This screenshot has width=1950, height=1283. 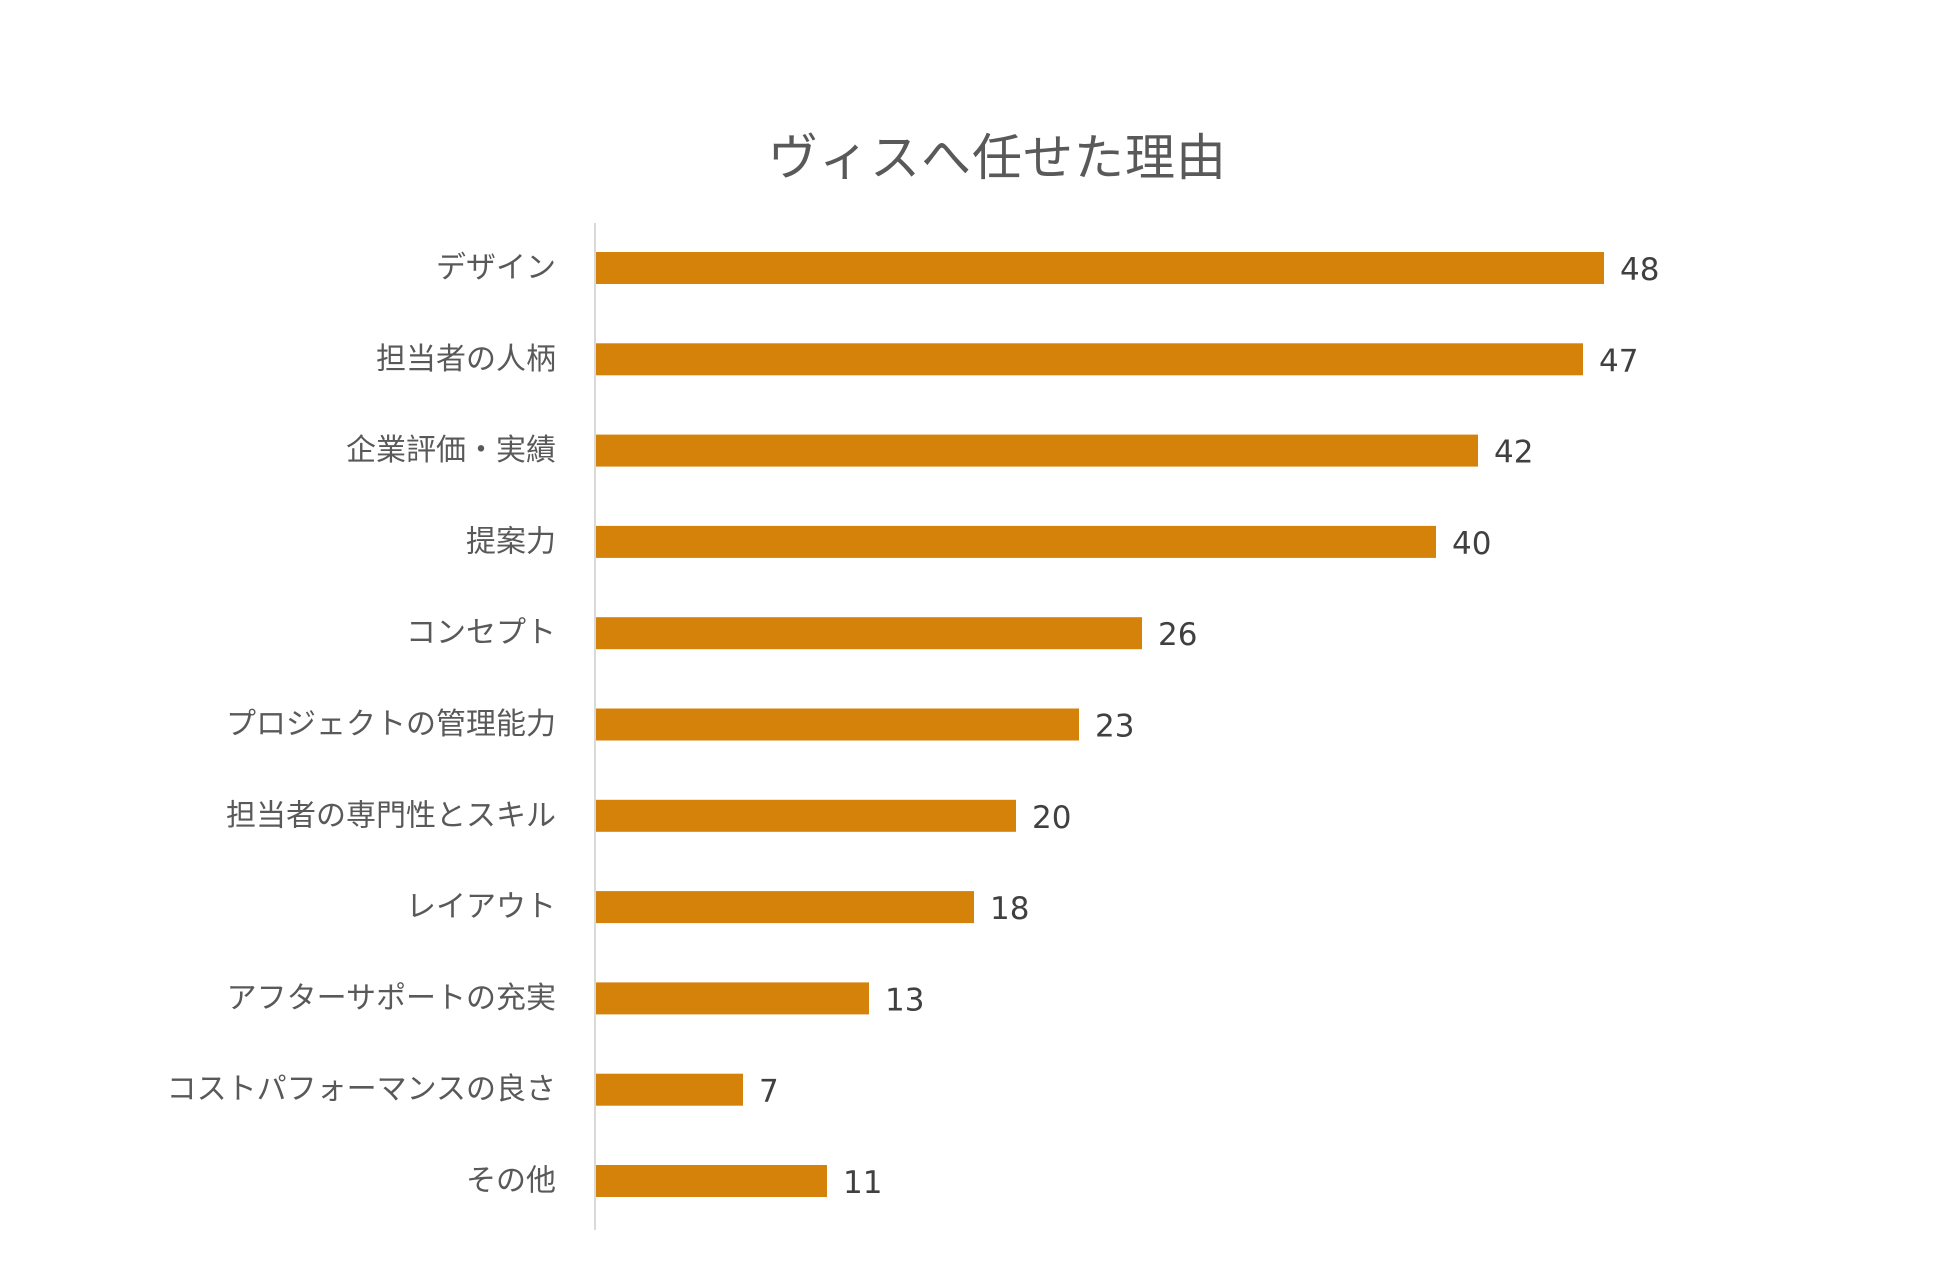 I want to click on category-label: レイアウト, so click(x=481, y=907).